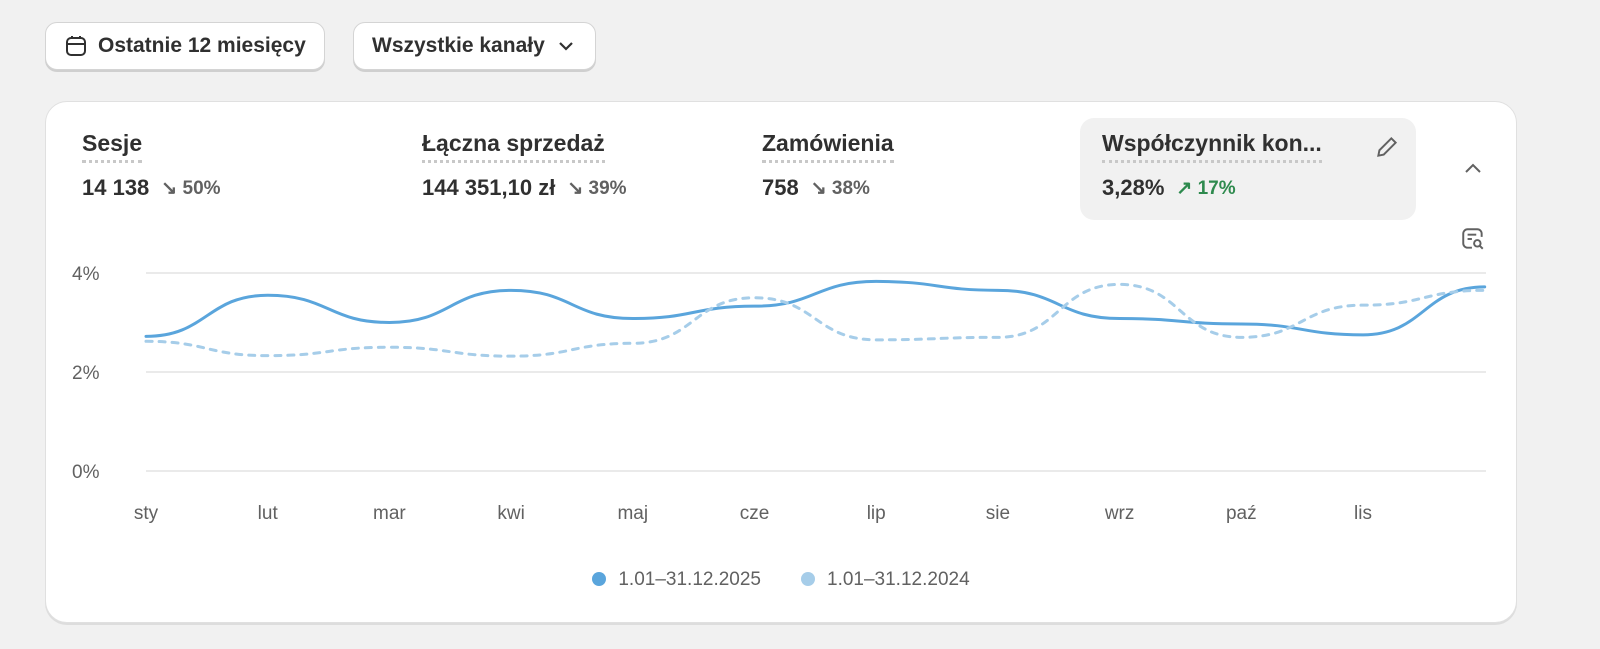  What do you see at coordinates (202, 45) in the screenshot?
I see `date-range-label: Ostatnie 12 miesięcy` at bounding box center [202, 45].